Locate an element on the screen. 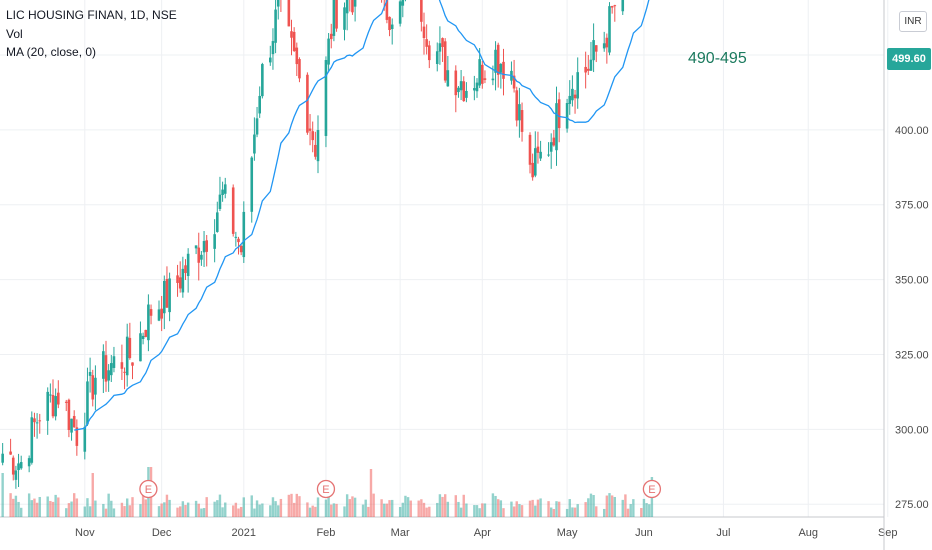  ma-indicator-label: MA (20, close, 0) is located at coordinates (51, 52).